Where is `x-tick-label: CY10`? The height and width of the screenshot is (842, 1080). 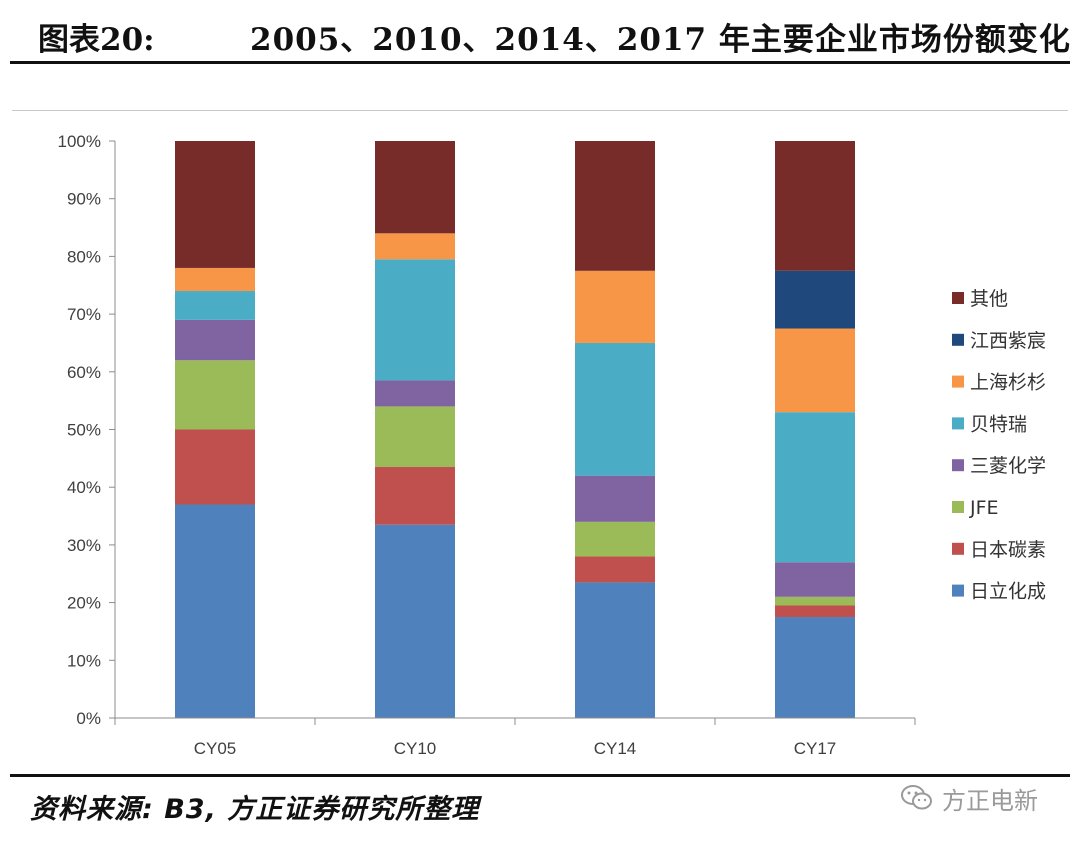
x-tick-label: CY10 is located at coordinates (415, 748).